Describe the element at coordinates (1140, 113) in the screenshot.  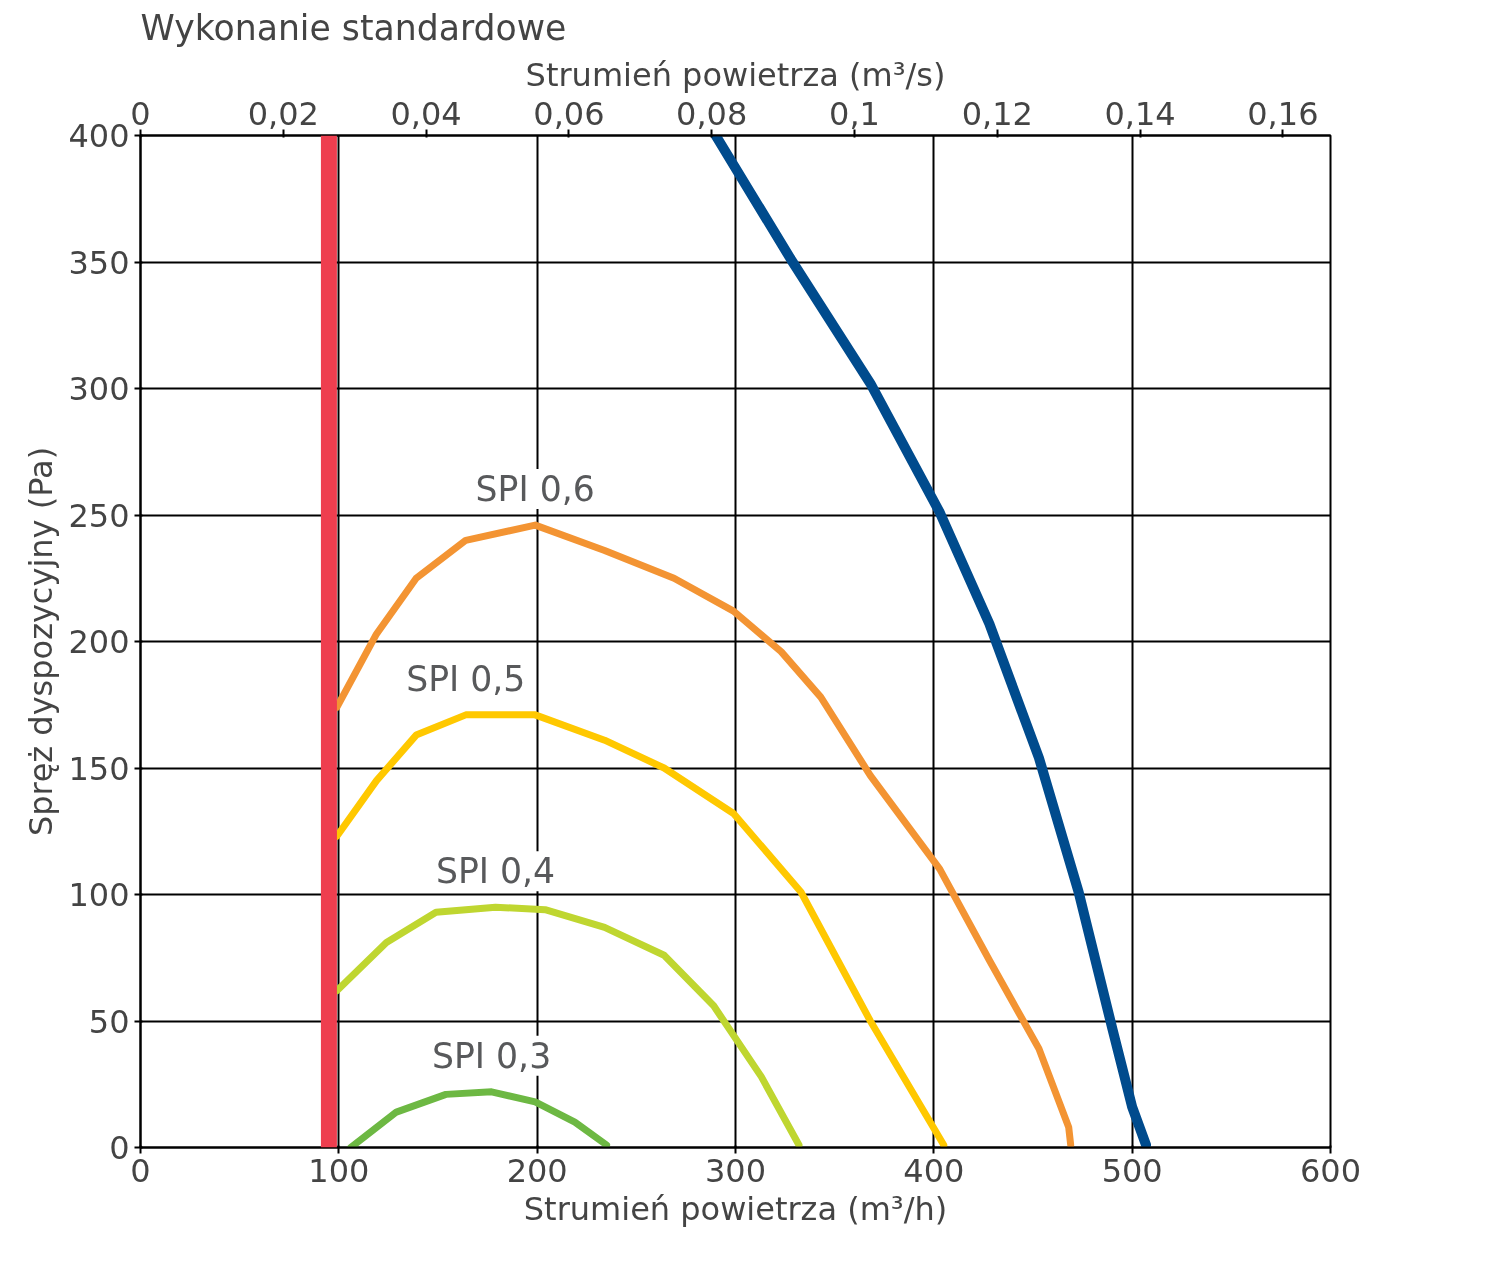
I see `x2-tick-label: 0,14` at that location.